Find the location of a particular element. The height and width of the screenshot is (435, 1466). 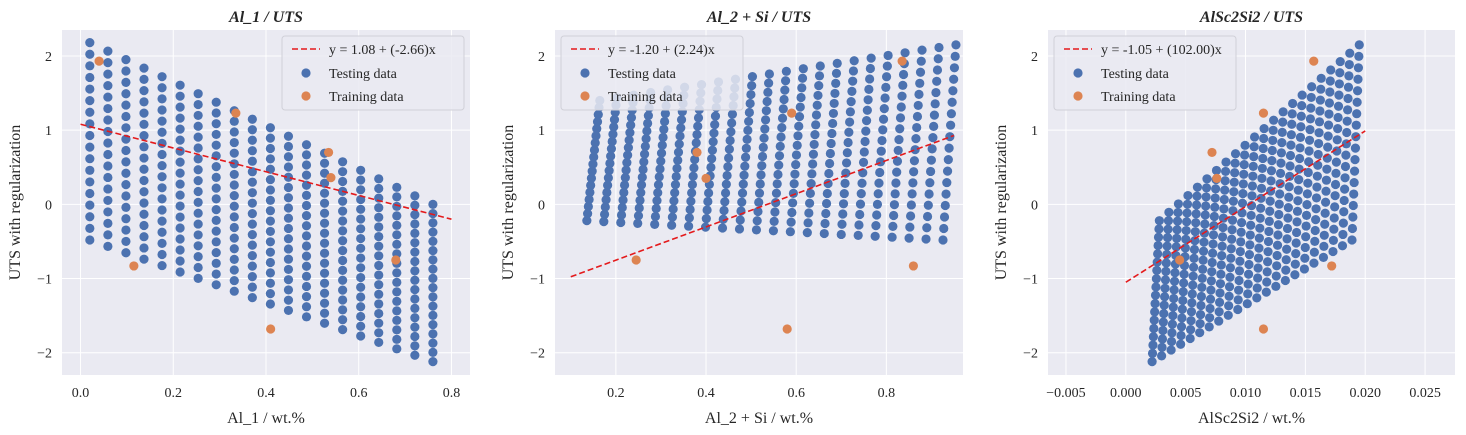

x-tick-label: 0.005 is located at coordinates (1186, 393).